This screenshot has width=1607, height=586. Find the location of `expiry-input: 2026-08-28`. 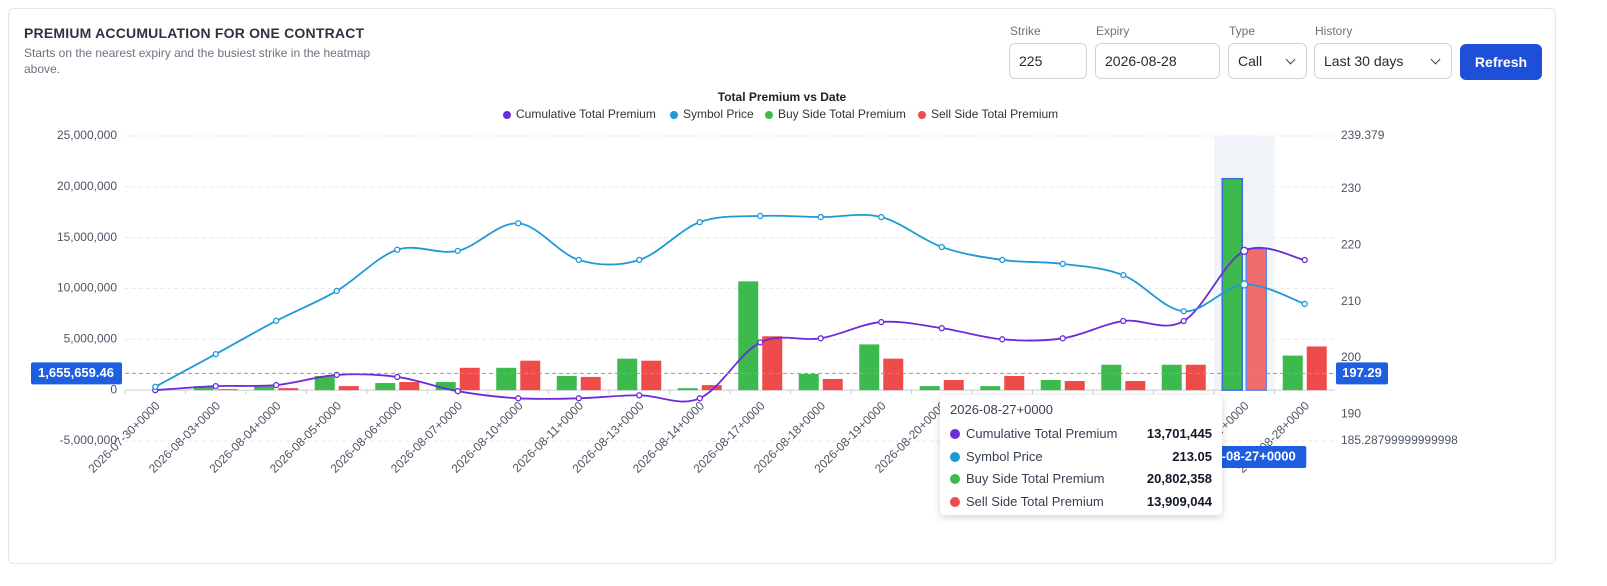

expiry-input: 2026-08-28 is located at coordinates (1157, 61).